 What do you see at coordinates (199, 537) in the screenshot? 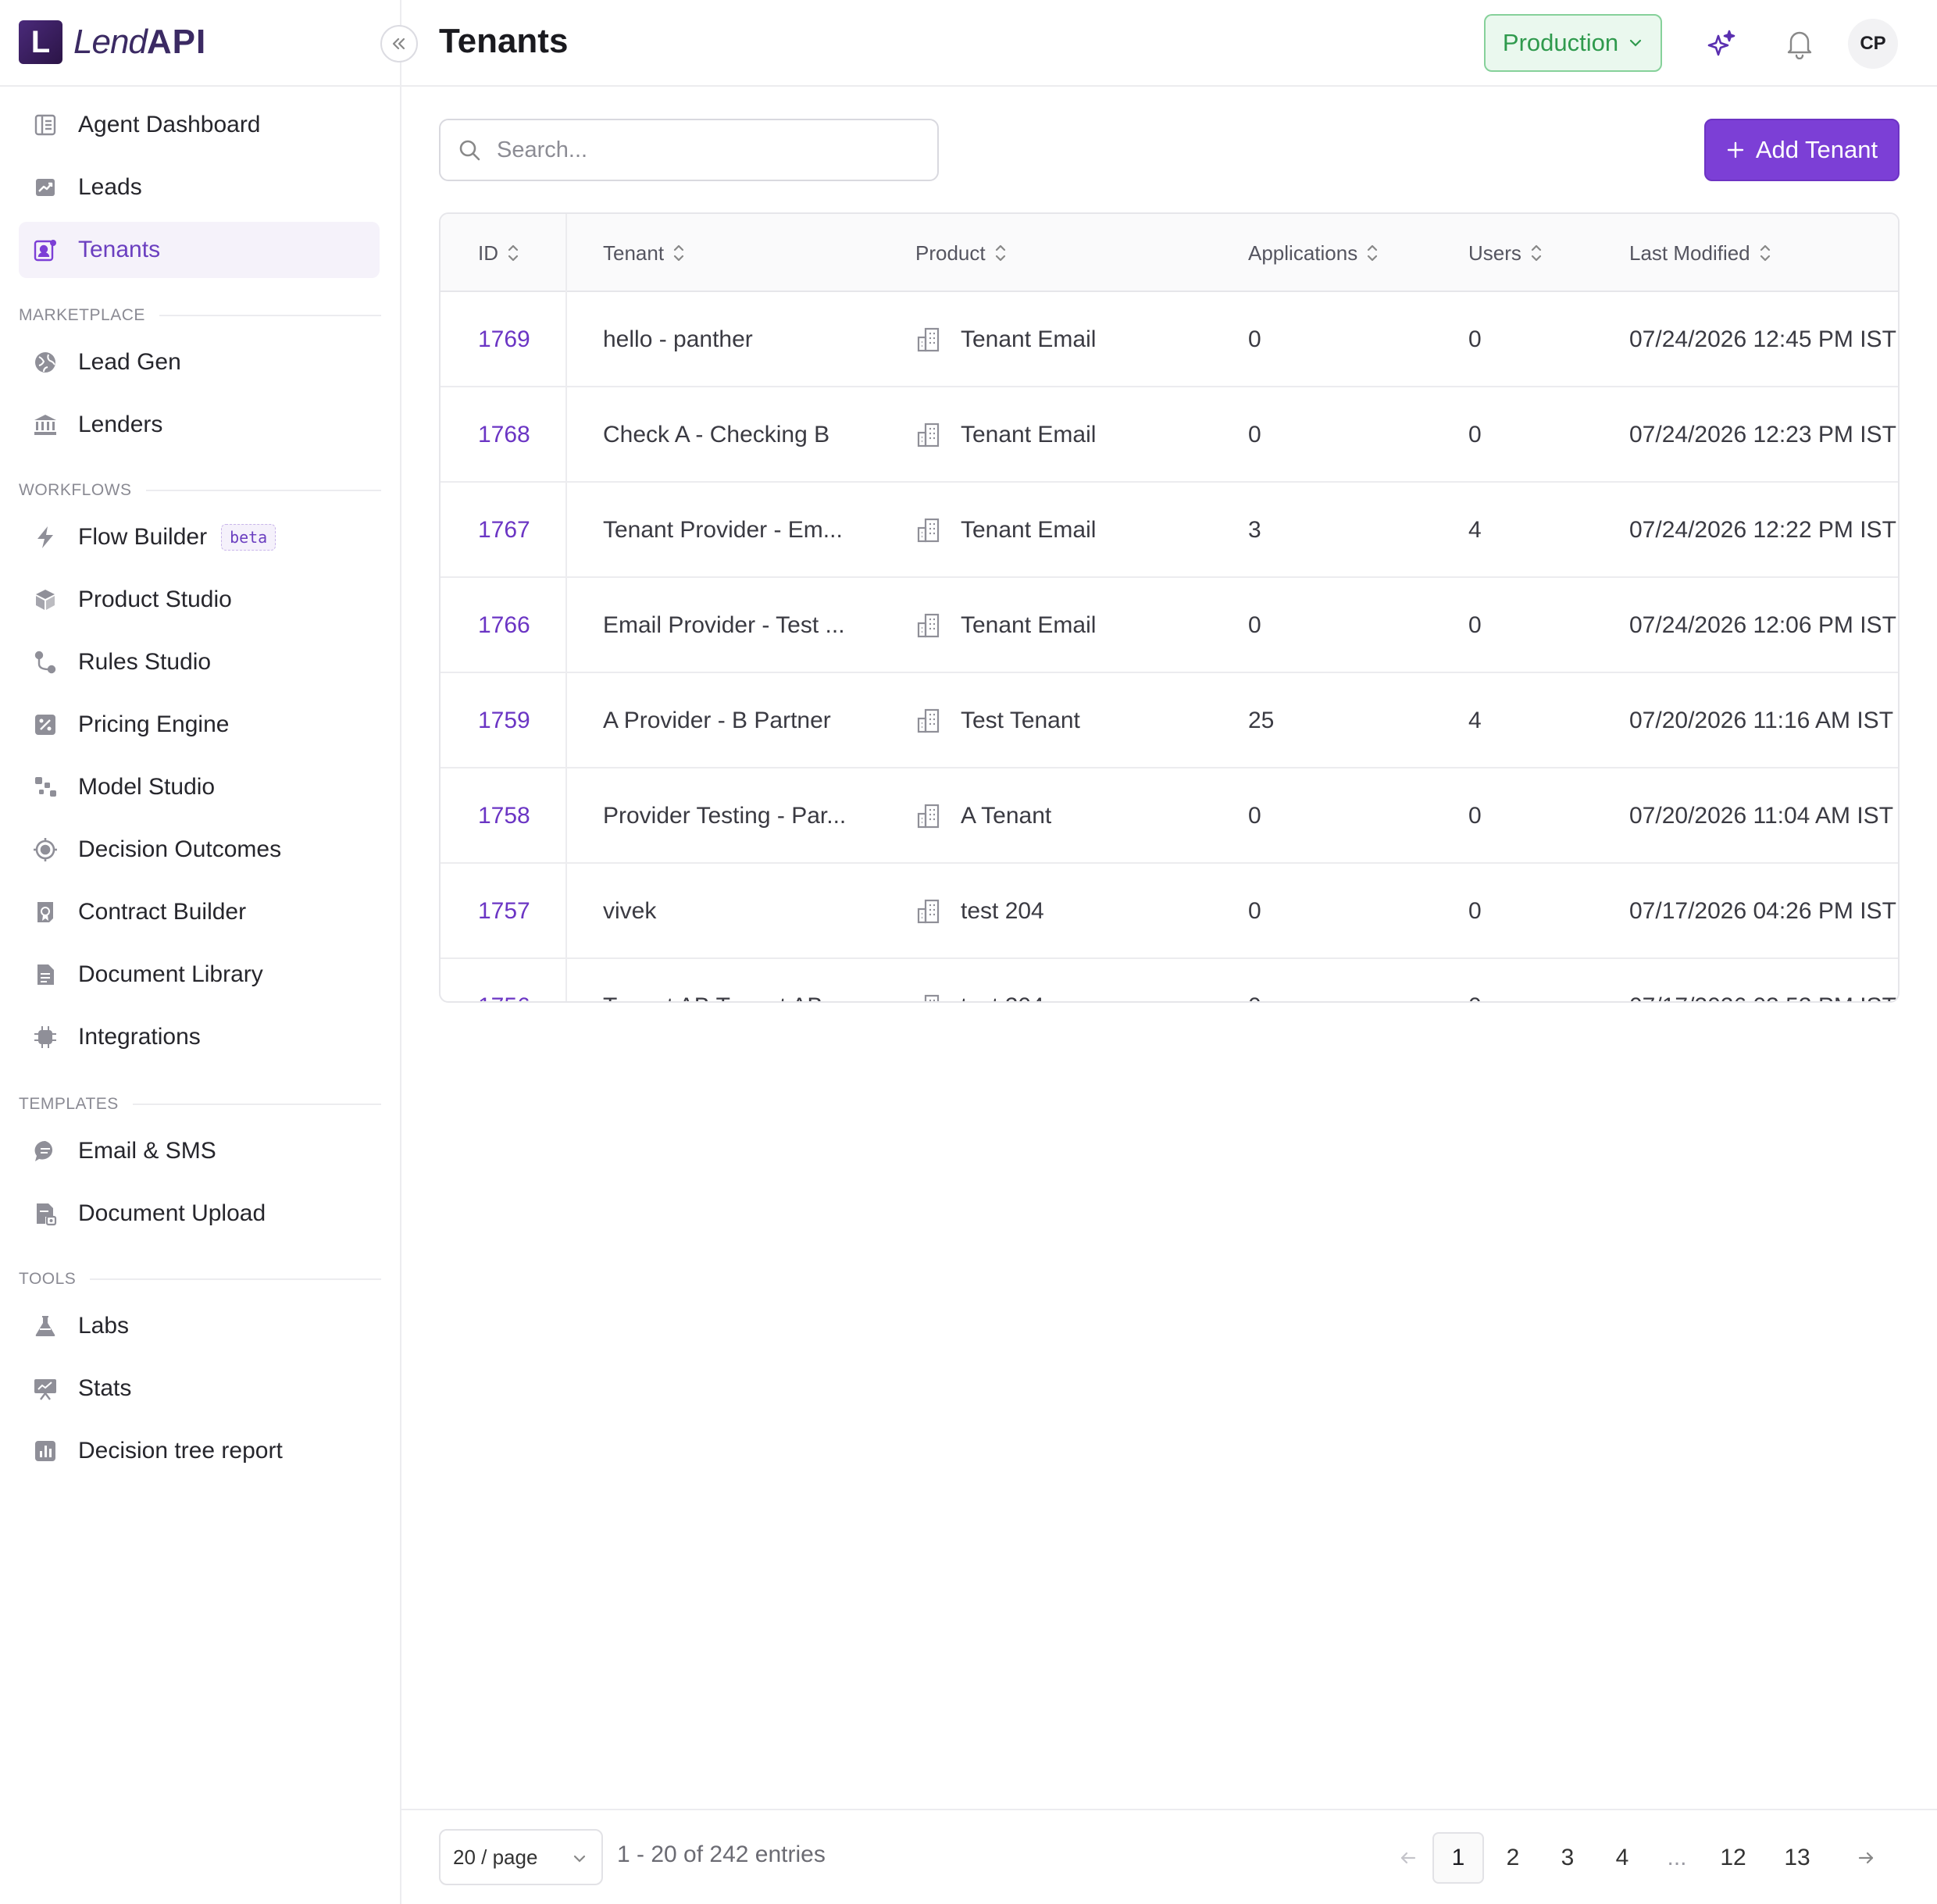
I see `sidebar-item-flow-builder: Flow Builder beta` at bounding box center [199, 537].